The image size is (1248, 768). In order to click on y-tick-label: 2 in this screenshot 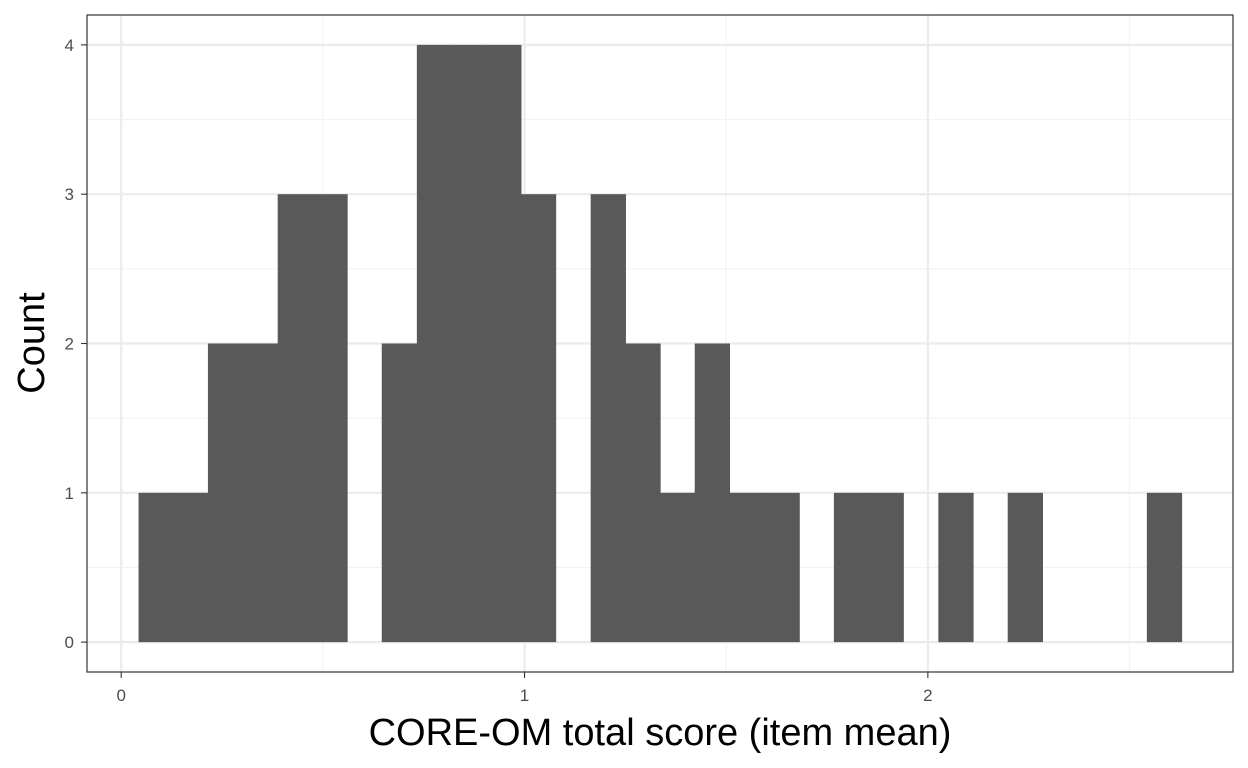, I will do `click(69, 344)`.